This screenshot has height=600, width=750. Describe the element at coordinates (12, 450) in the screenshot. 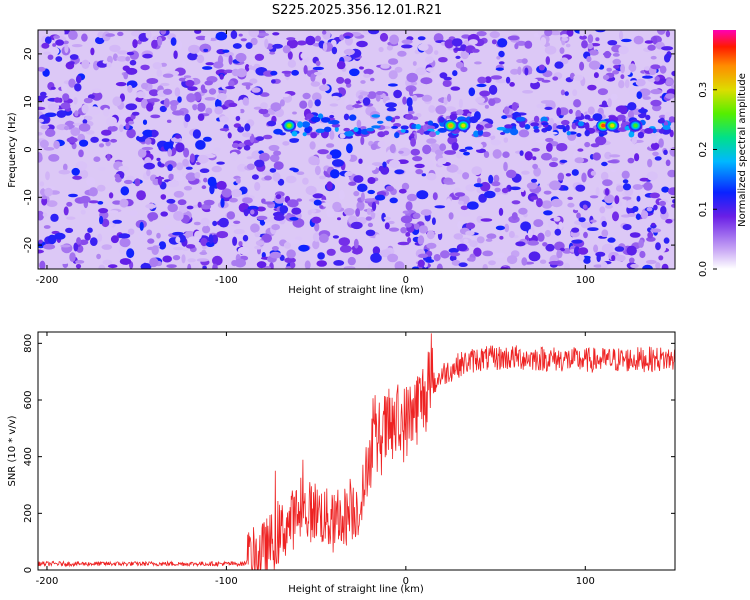

I see `snr-y-label: SNR (10 * v/v)` at that location.